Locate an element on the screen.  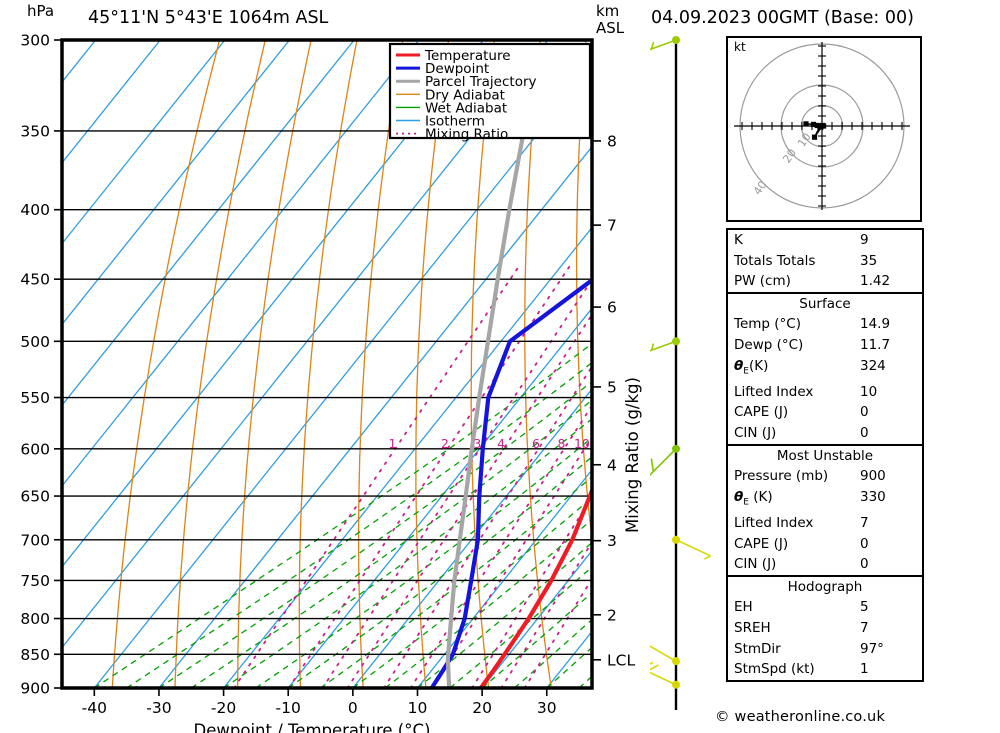
altitude-tick-label: 4 is located at coordinates (612, 465).